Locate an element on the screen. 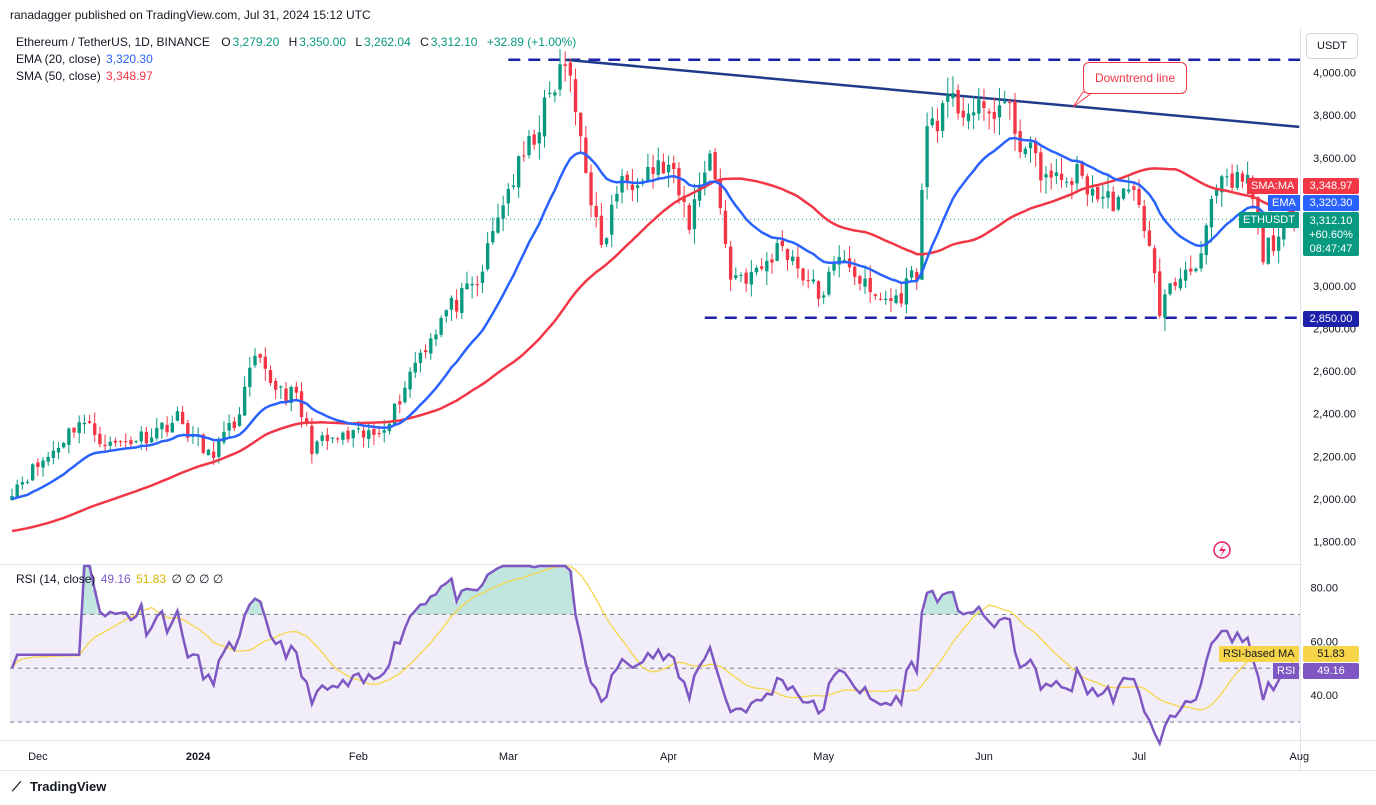 The height and width of the screenshot is (805, 1376). close-value: 3,312.10 is located at coordinates (454, 42).